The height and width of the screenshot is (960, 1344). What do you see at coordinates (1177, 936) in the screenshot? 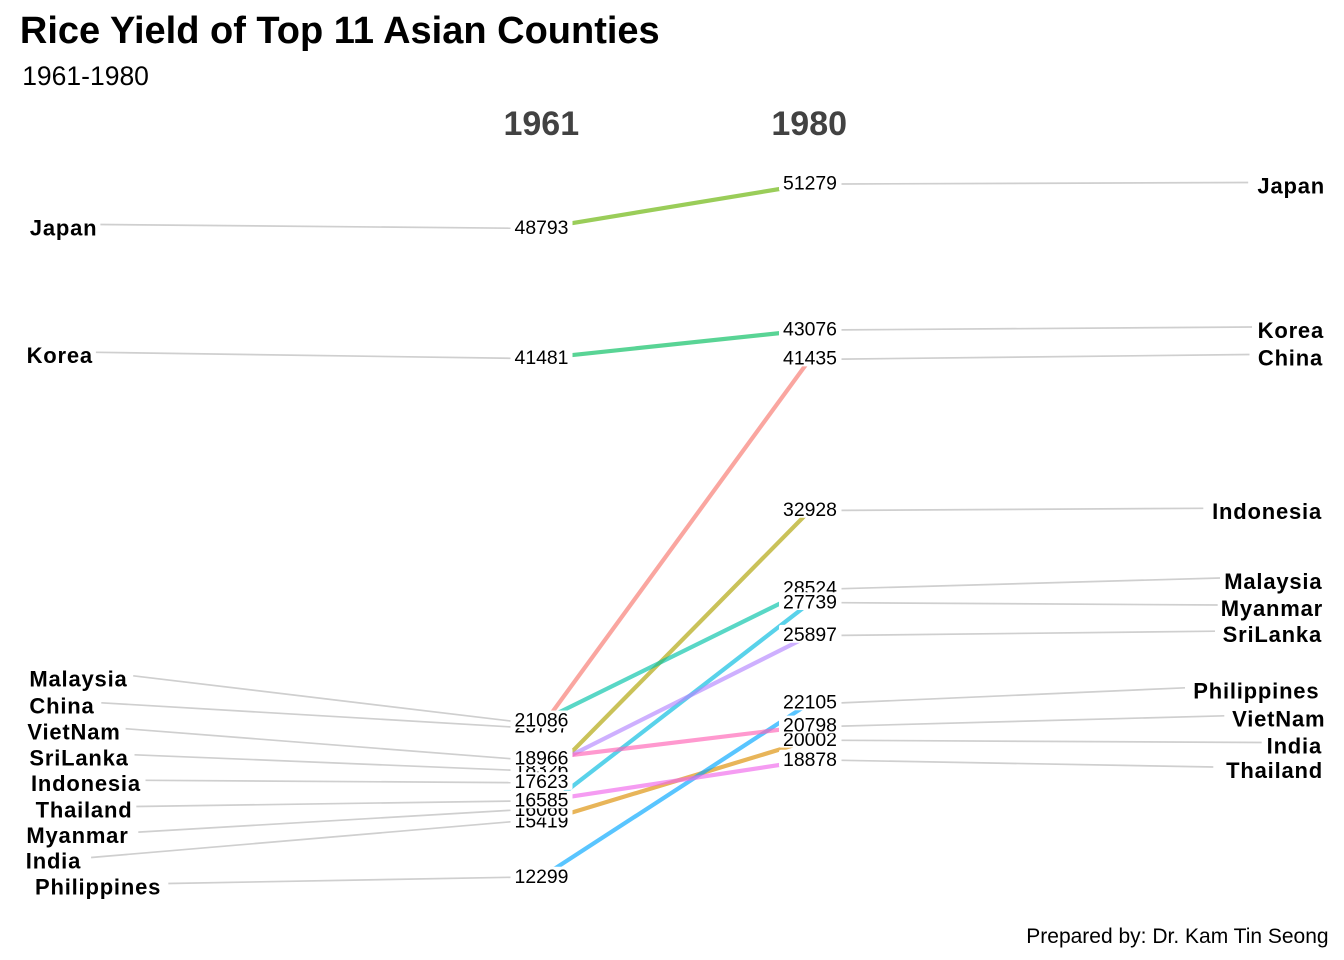
I see `svg-text: Prepared by: Dr. Kam Tin Seong` at bounding box center [1177, 936].